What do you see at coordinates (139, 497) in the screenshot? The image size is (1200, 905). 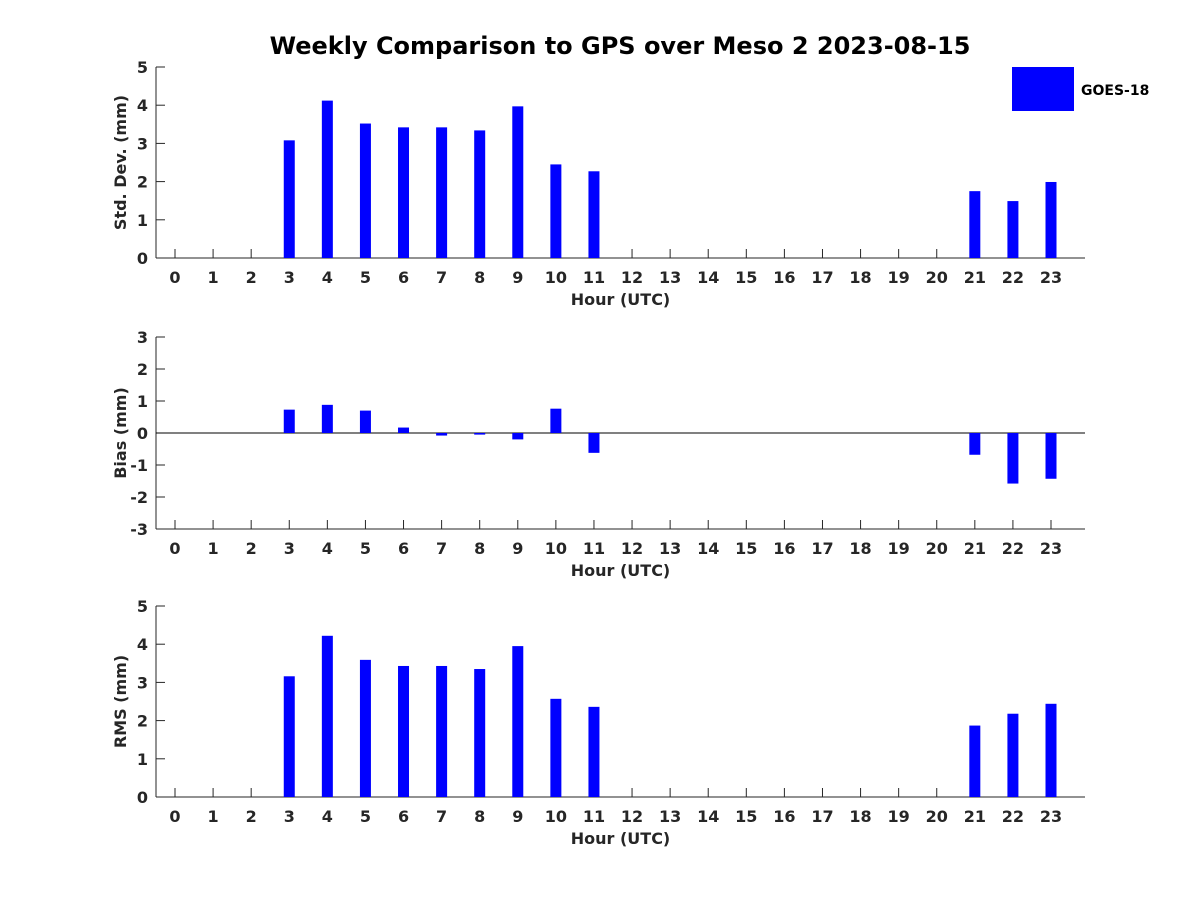 I see `y-tick-label: -2` at bounding box center [139, 497].